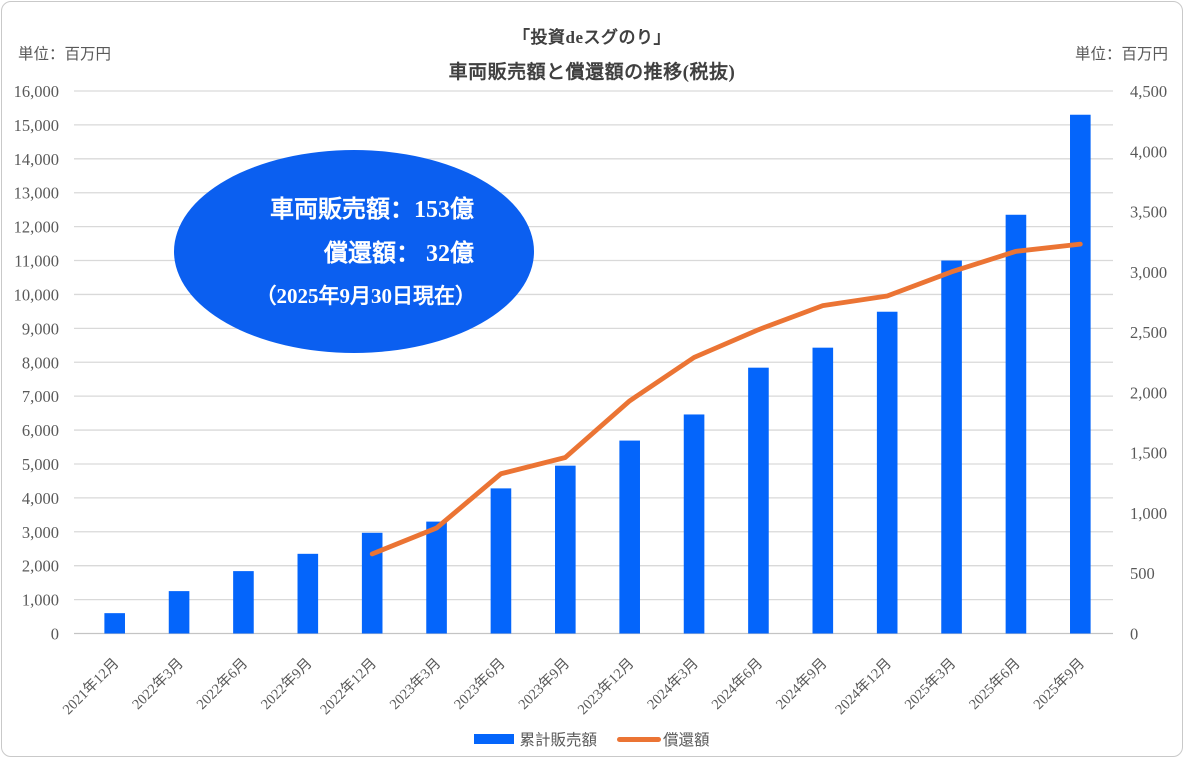 This screenshot has width=1184, height=758. Describe the element at coordinates (801, 684) in the screenshot. I see `category-label: 2024年9月` at that location.